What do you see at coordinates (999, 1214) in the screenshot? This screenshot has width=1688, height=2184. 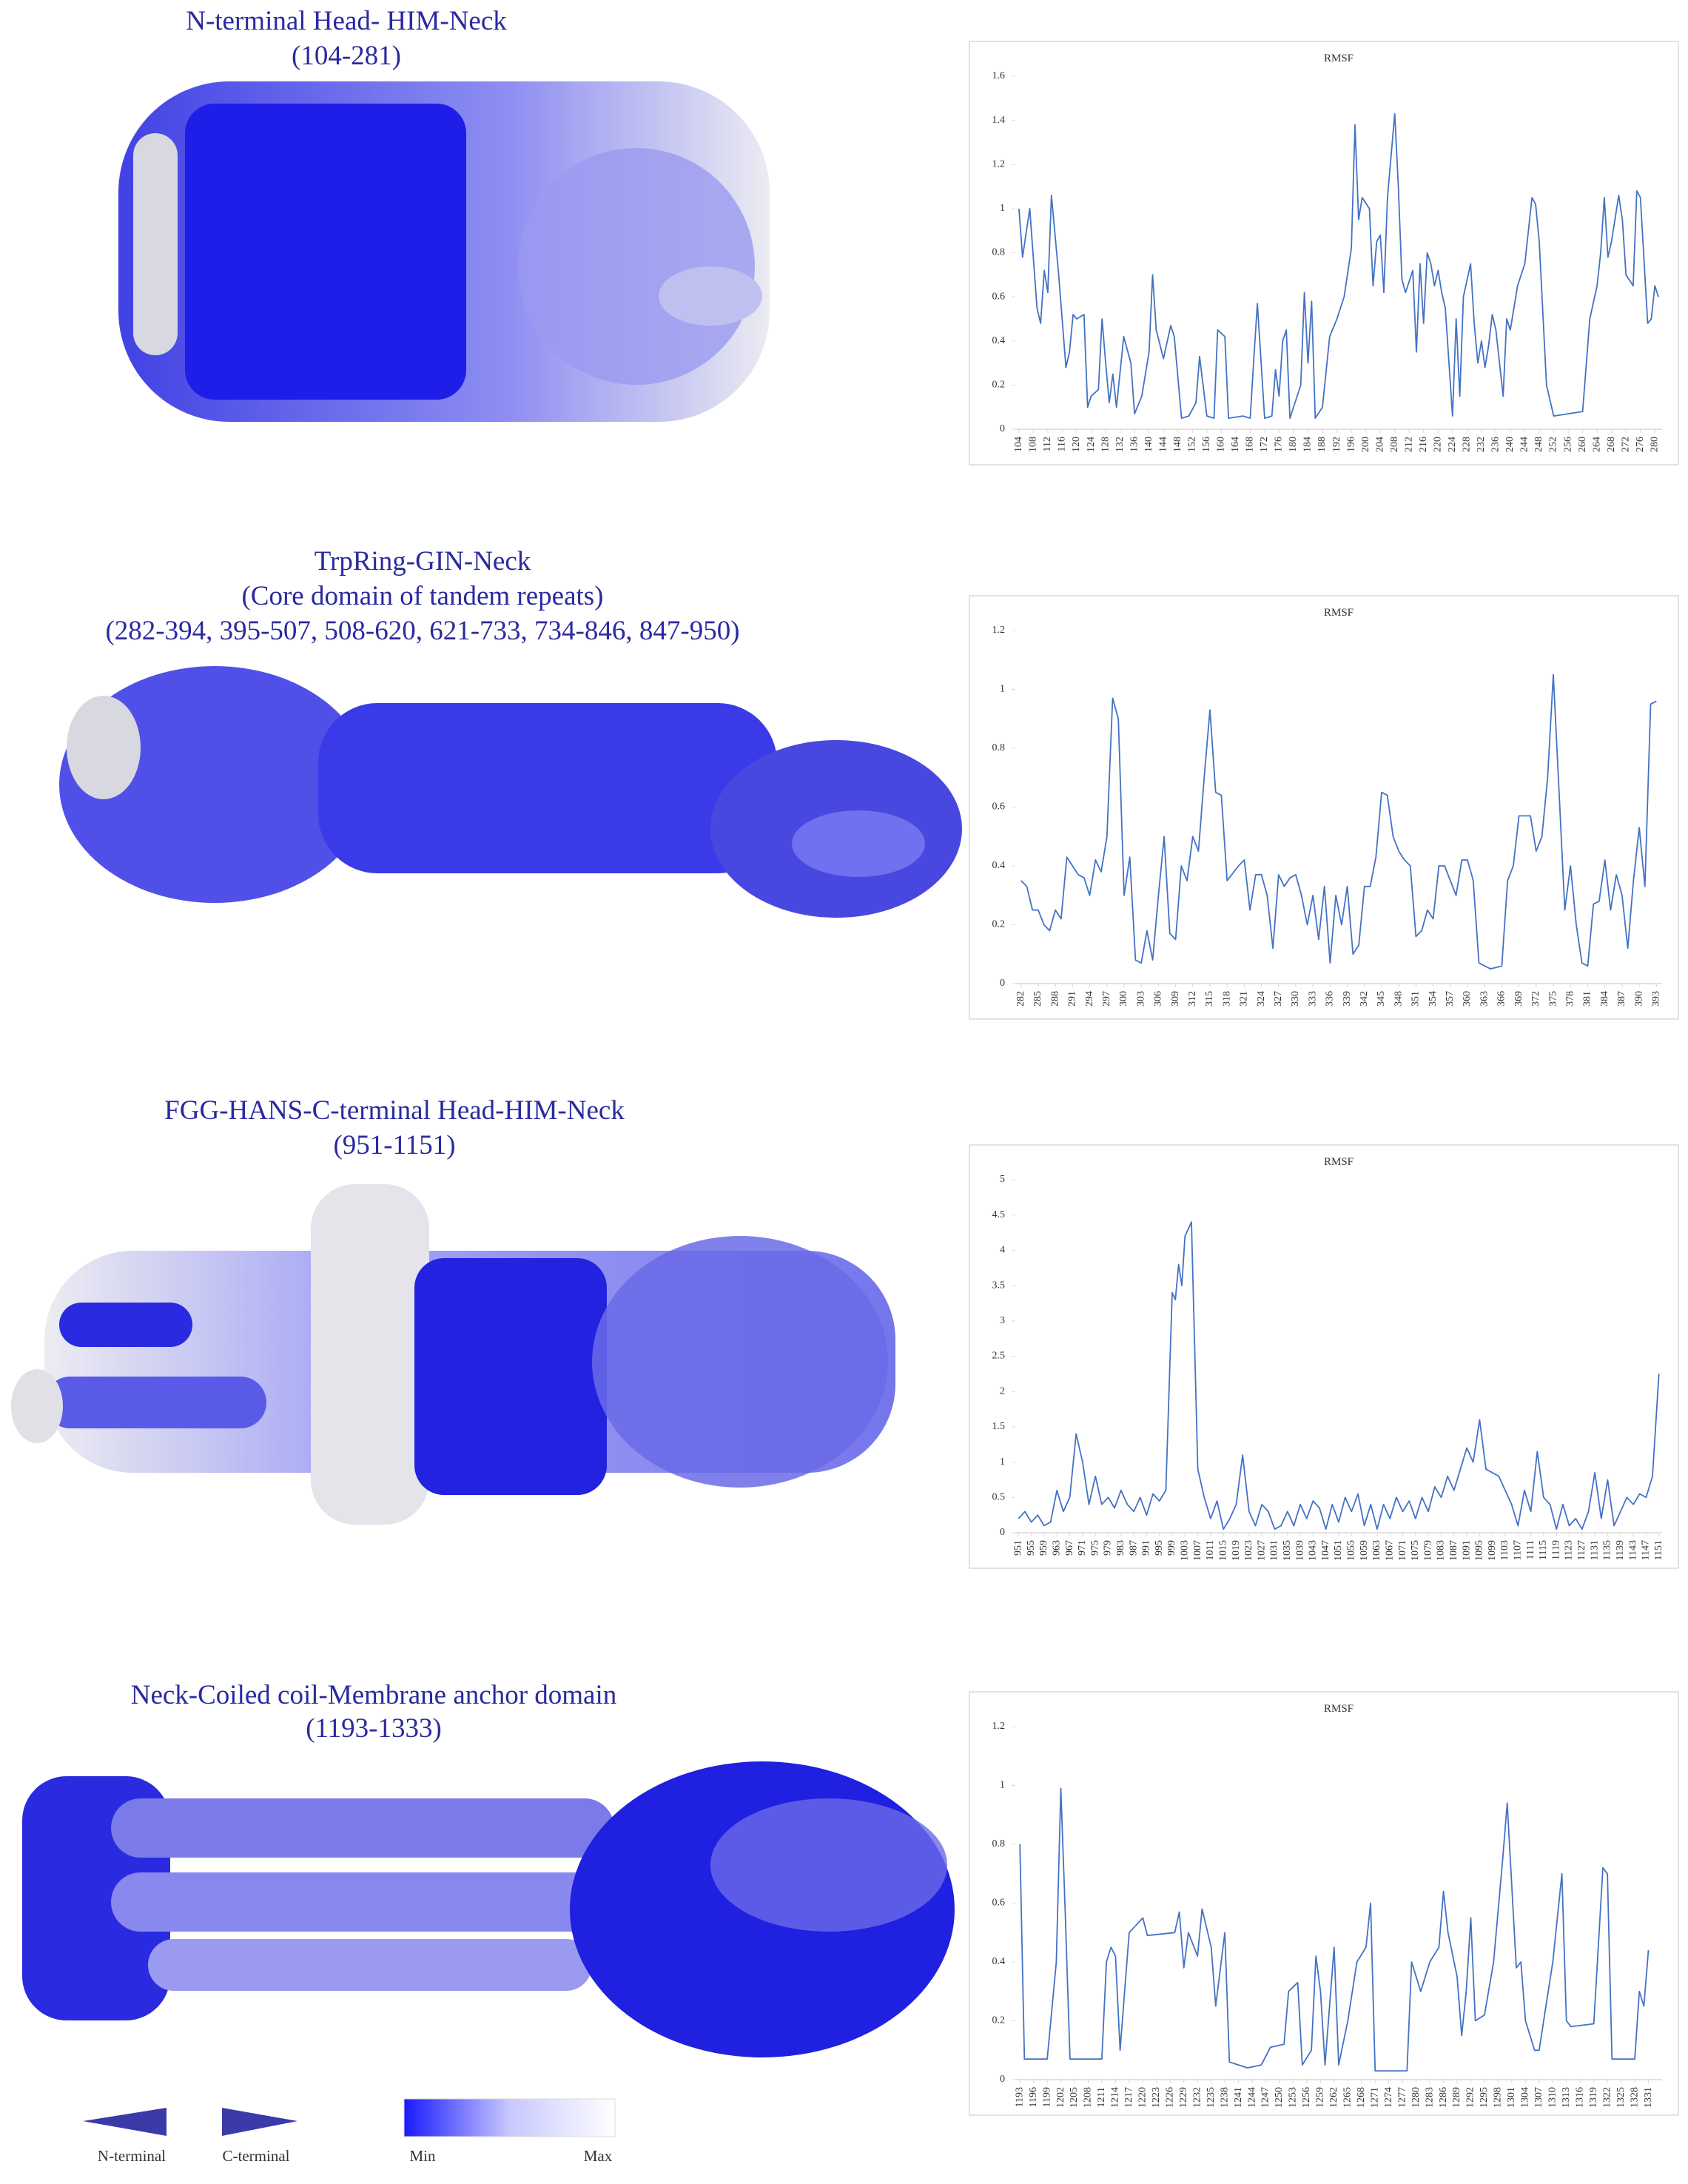 I see `y-tick-label: 4.5` at bounding box center [999, 1214].